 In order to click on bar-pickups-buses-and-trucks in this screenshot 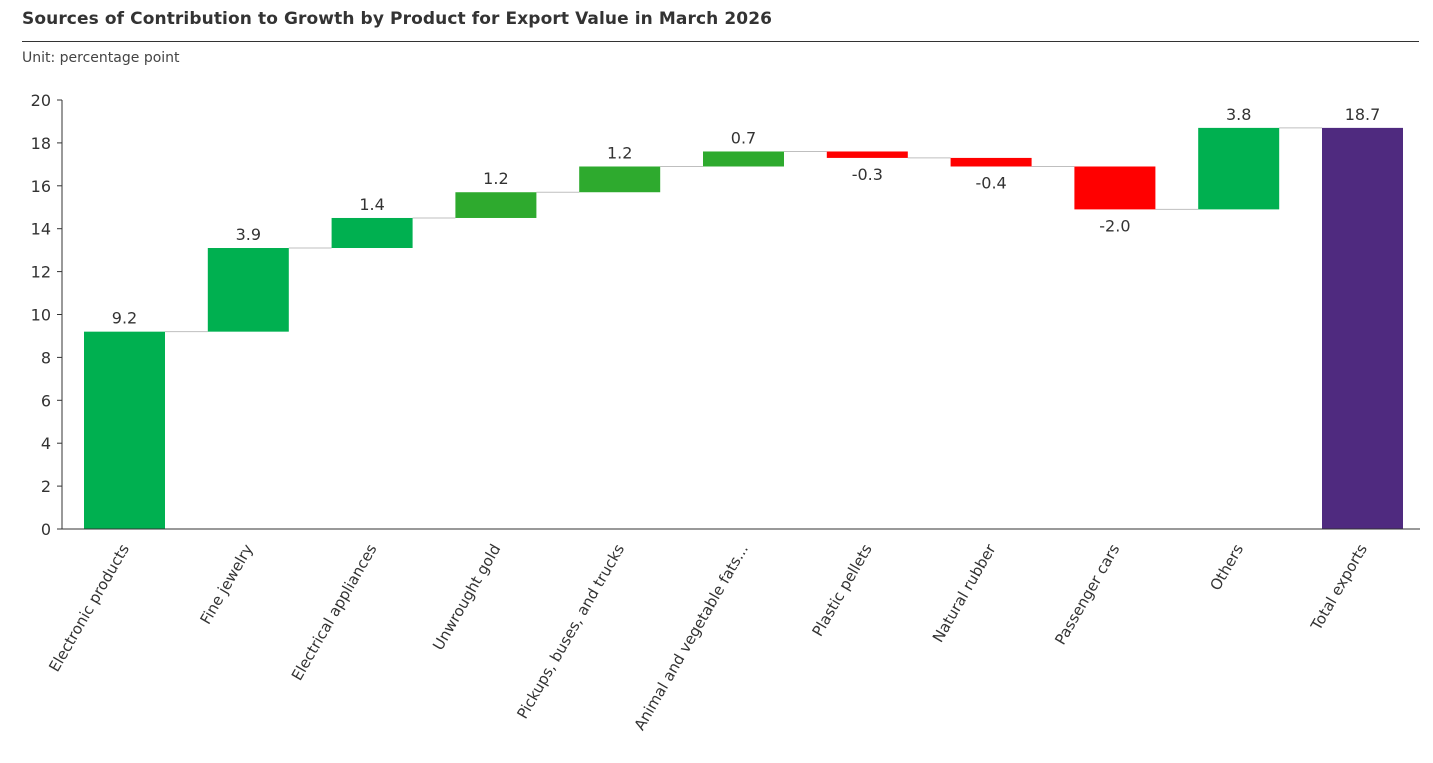, I will do `click(620, 179)`.